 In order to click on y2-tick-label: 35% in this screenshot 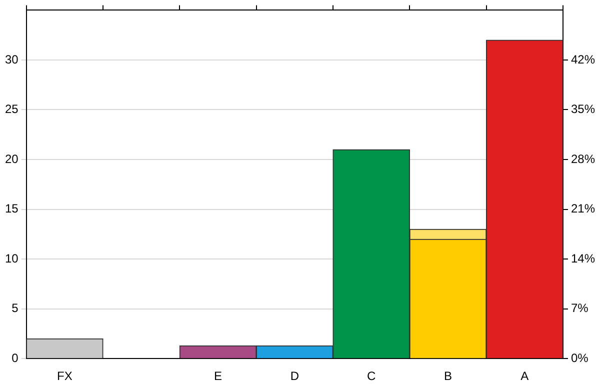, I will do `click(583, 109)`.